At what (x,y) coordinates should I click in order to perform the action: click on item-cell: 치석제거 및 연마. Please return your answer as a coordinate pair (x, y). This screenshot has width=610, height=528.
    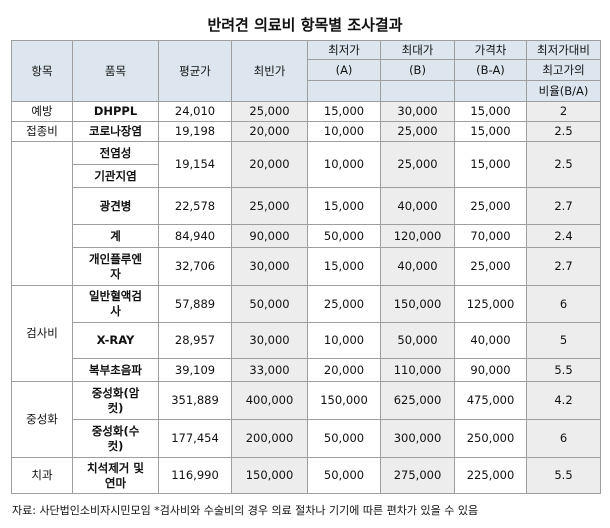
    Looking at the image, I should click on (115, 475).